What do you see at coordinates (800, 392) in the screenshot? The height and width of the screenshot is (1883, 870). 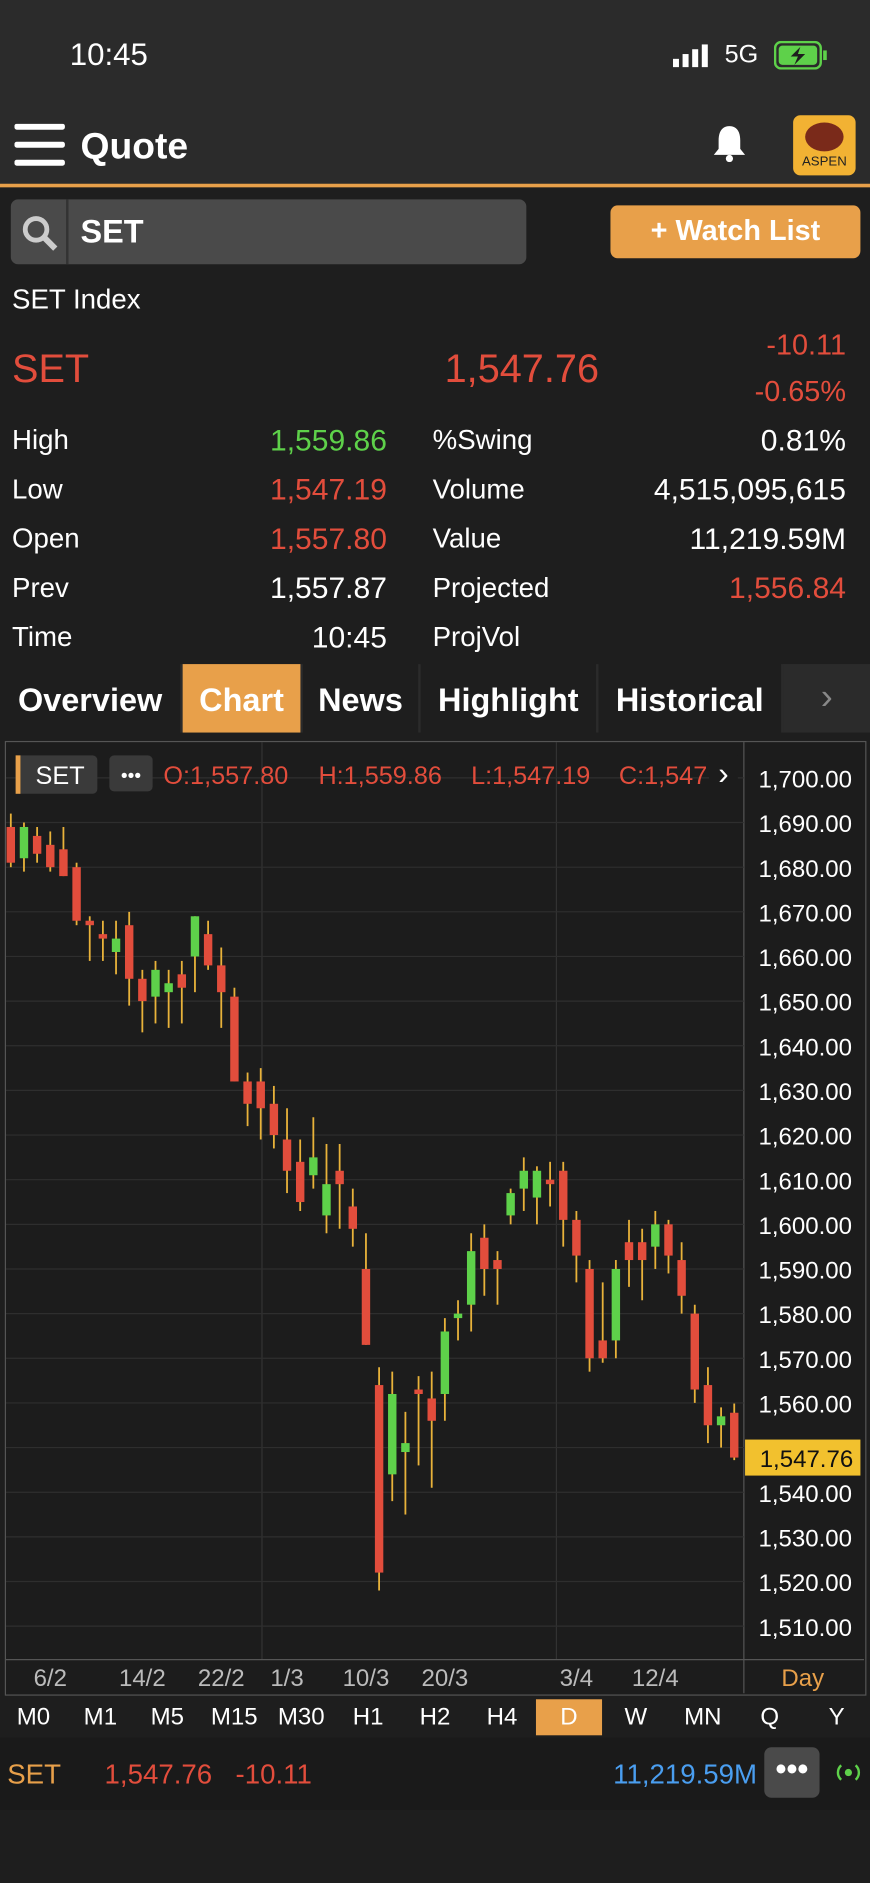 I see `change-pct: -0.65%` at bounding box center [800, 392].